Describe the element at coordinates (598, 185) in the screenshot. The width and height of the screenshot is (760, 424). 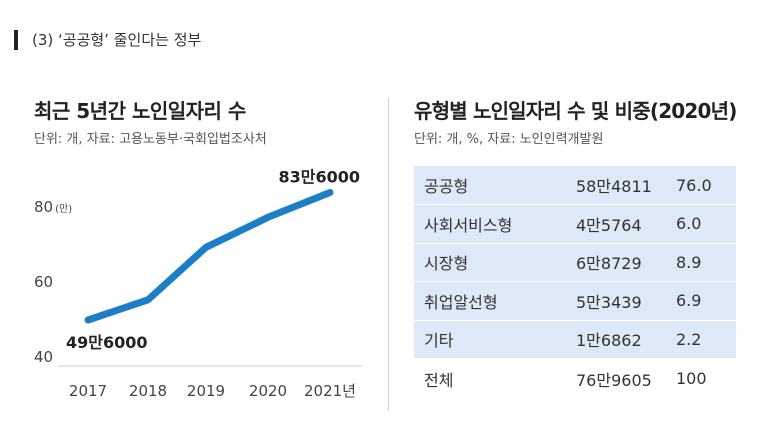
I see `count-cell: 58만4811` at that location.